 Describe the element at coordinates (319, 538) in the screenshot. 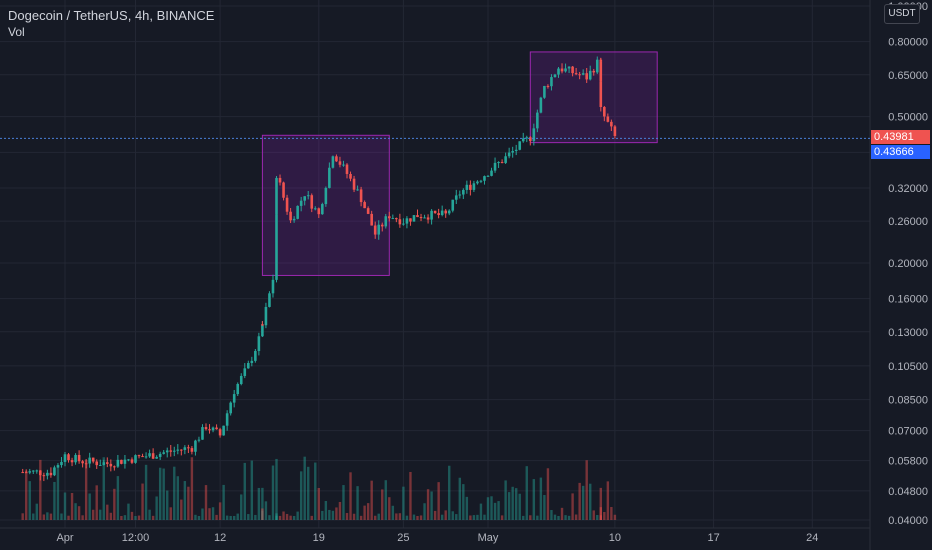

I see `time-tick-label: 19` at that location.